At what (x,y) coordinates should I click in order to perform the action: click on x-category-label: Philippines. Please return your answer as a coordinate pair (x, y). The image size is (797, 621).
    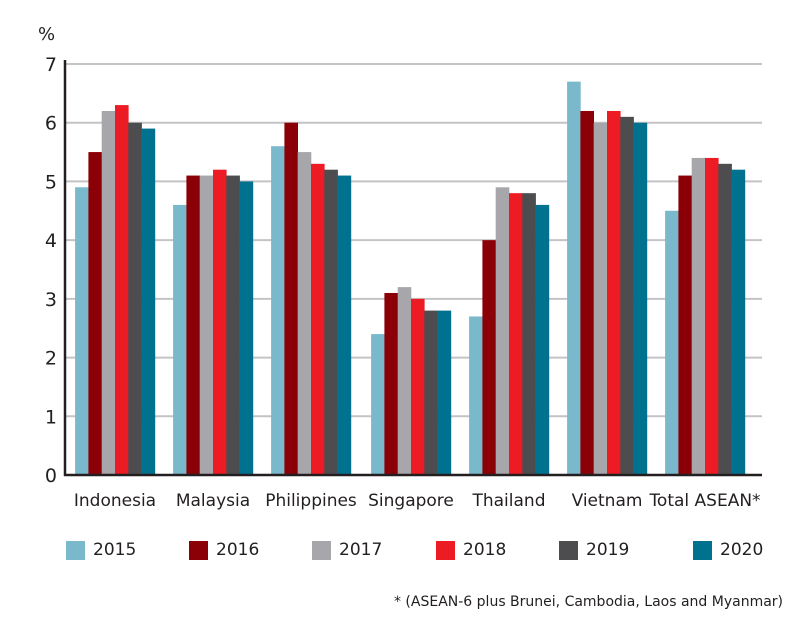
    Looking at the image, I should click on (311, 501).